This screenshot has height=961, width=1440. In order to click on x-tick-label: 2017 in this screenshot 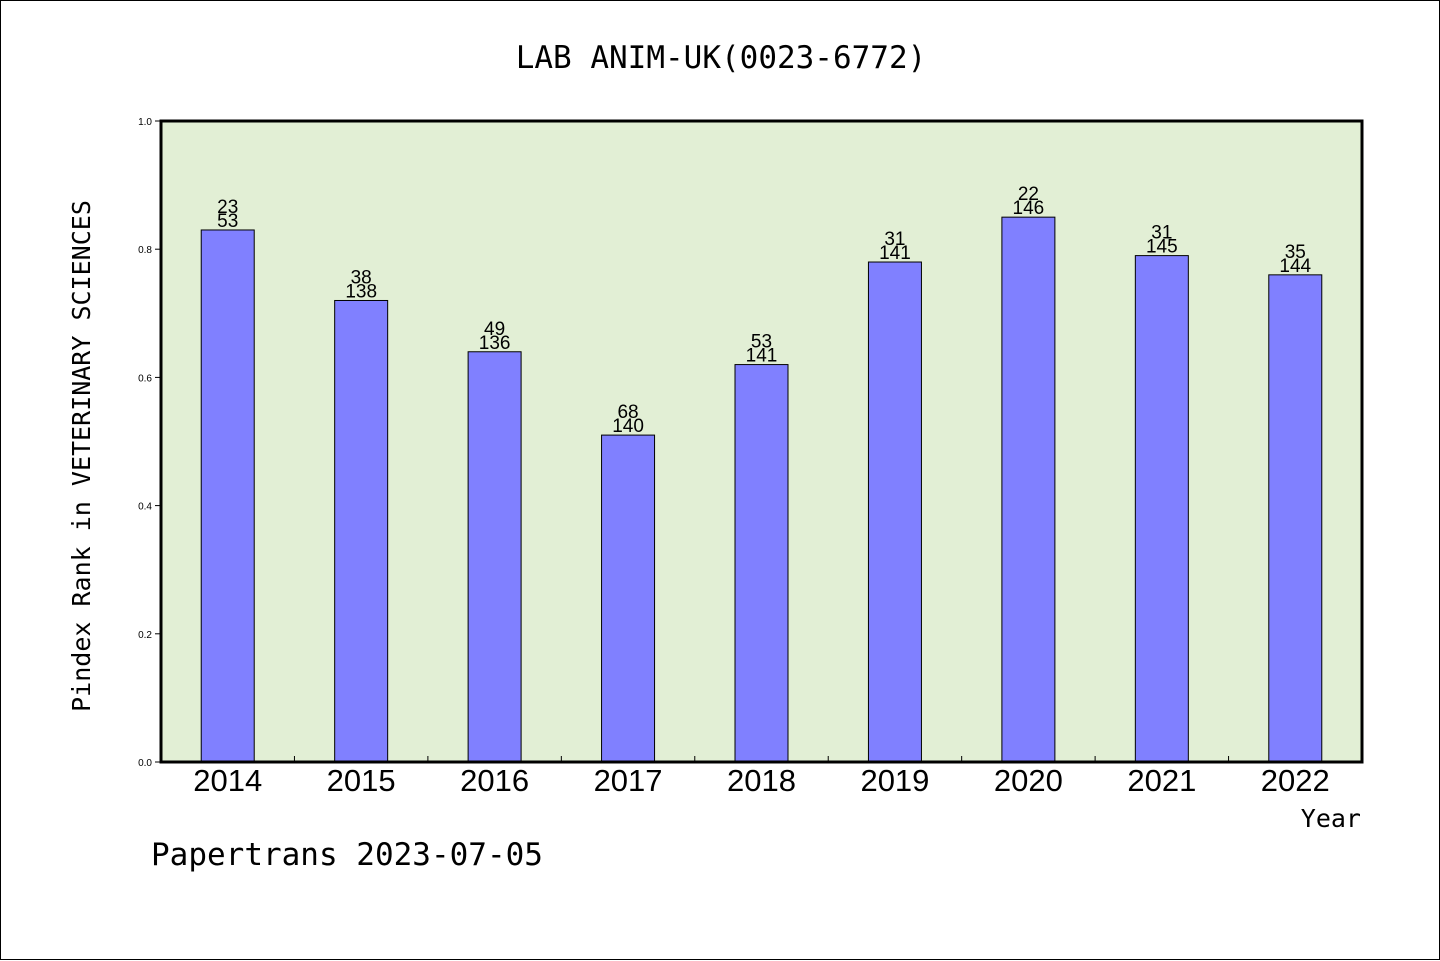, I will do `click(628, 780)`.